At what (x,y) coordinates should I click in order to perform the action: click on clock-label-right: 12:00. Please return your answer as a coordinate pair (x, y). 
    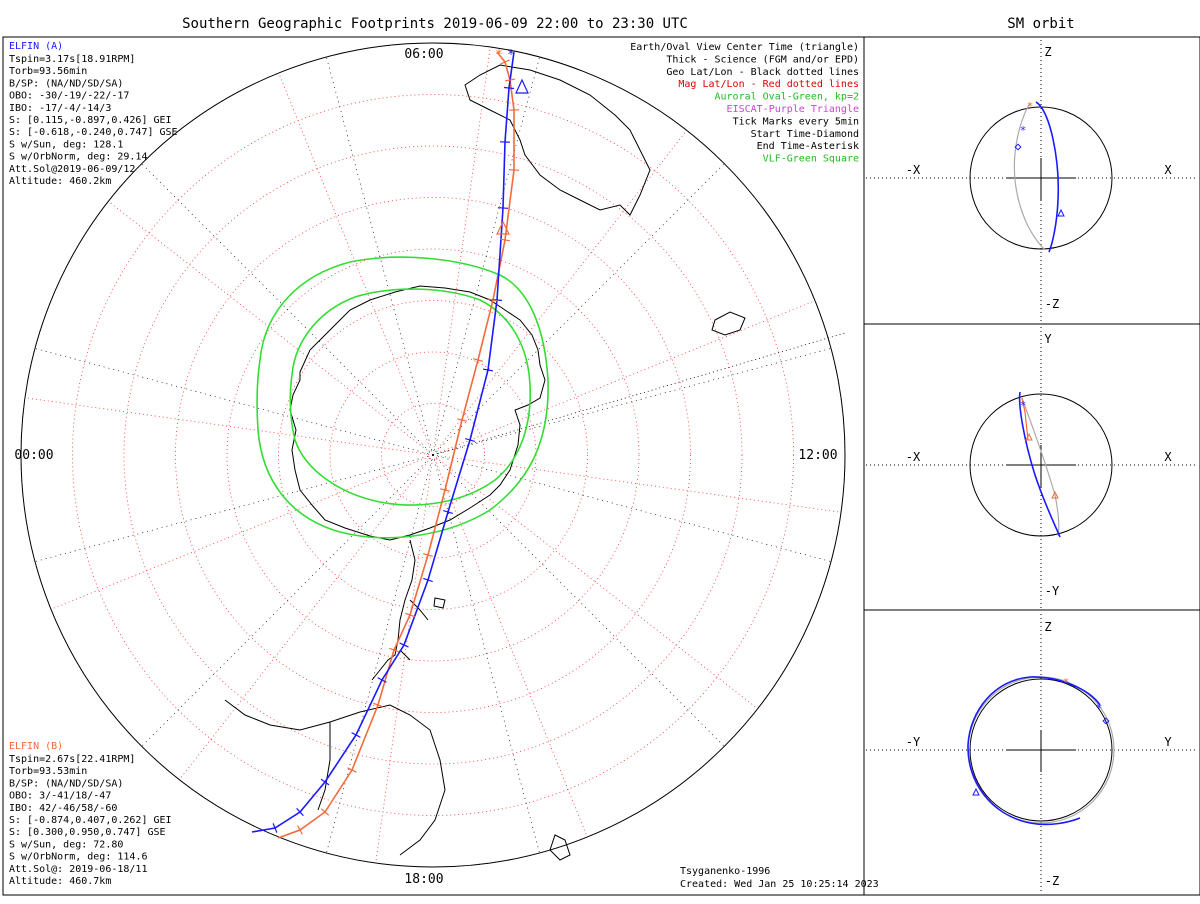
    Looking at the image, I should click on (817, 455).